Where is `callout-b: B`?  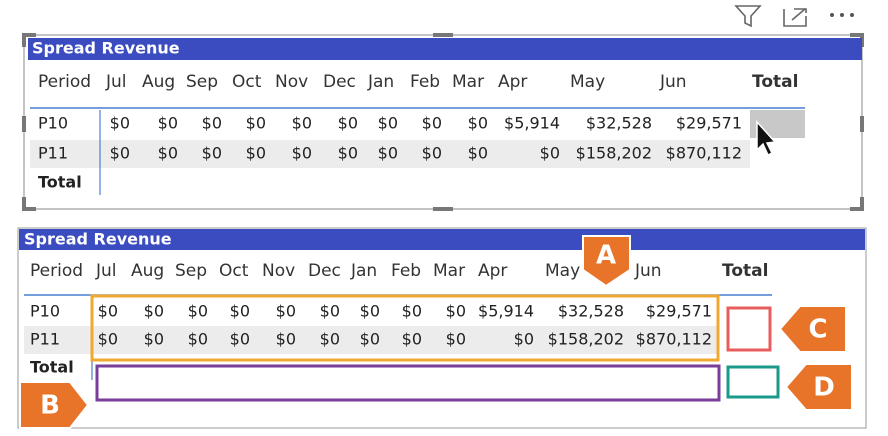
callout-b: B is located at coordinates (50, 406).